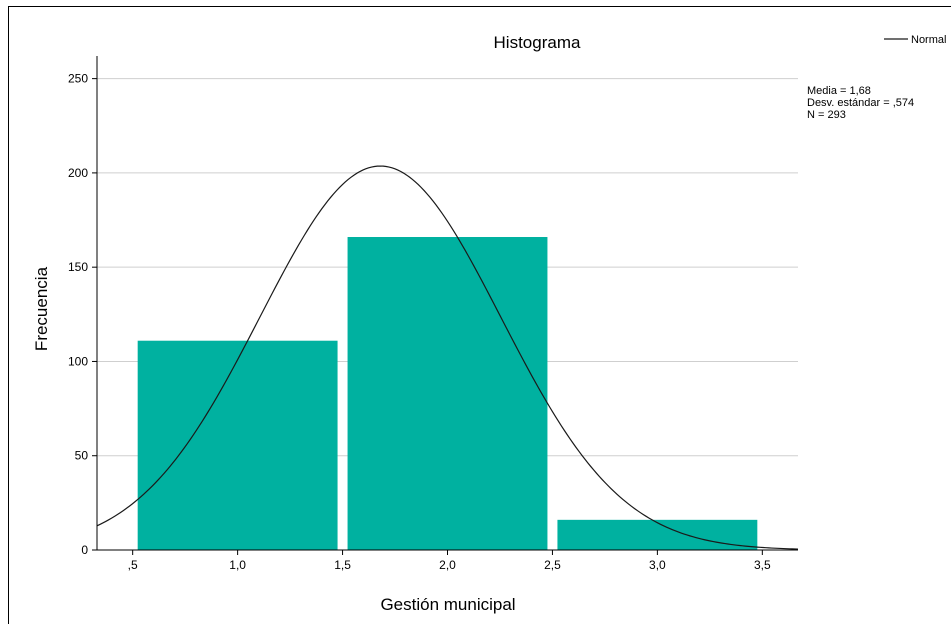 The height and width of the screenshot is (625, 952). Describe the element at coordinates (928, 40) in the screenshot. I see `legend-label: Normal` at that location.